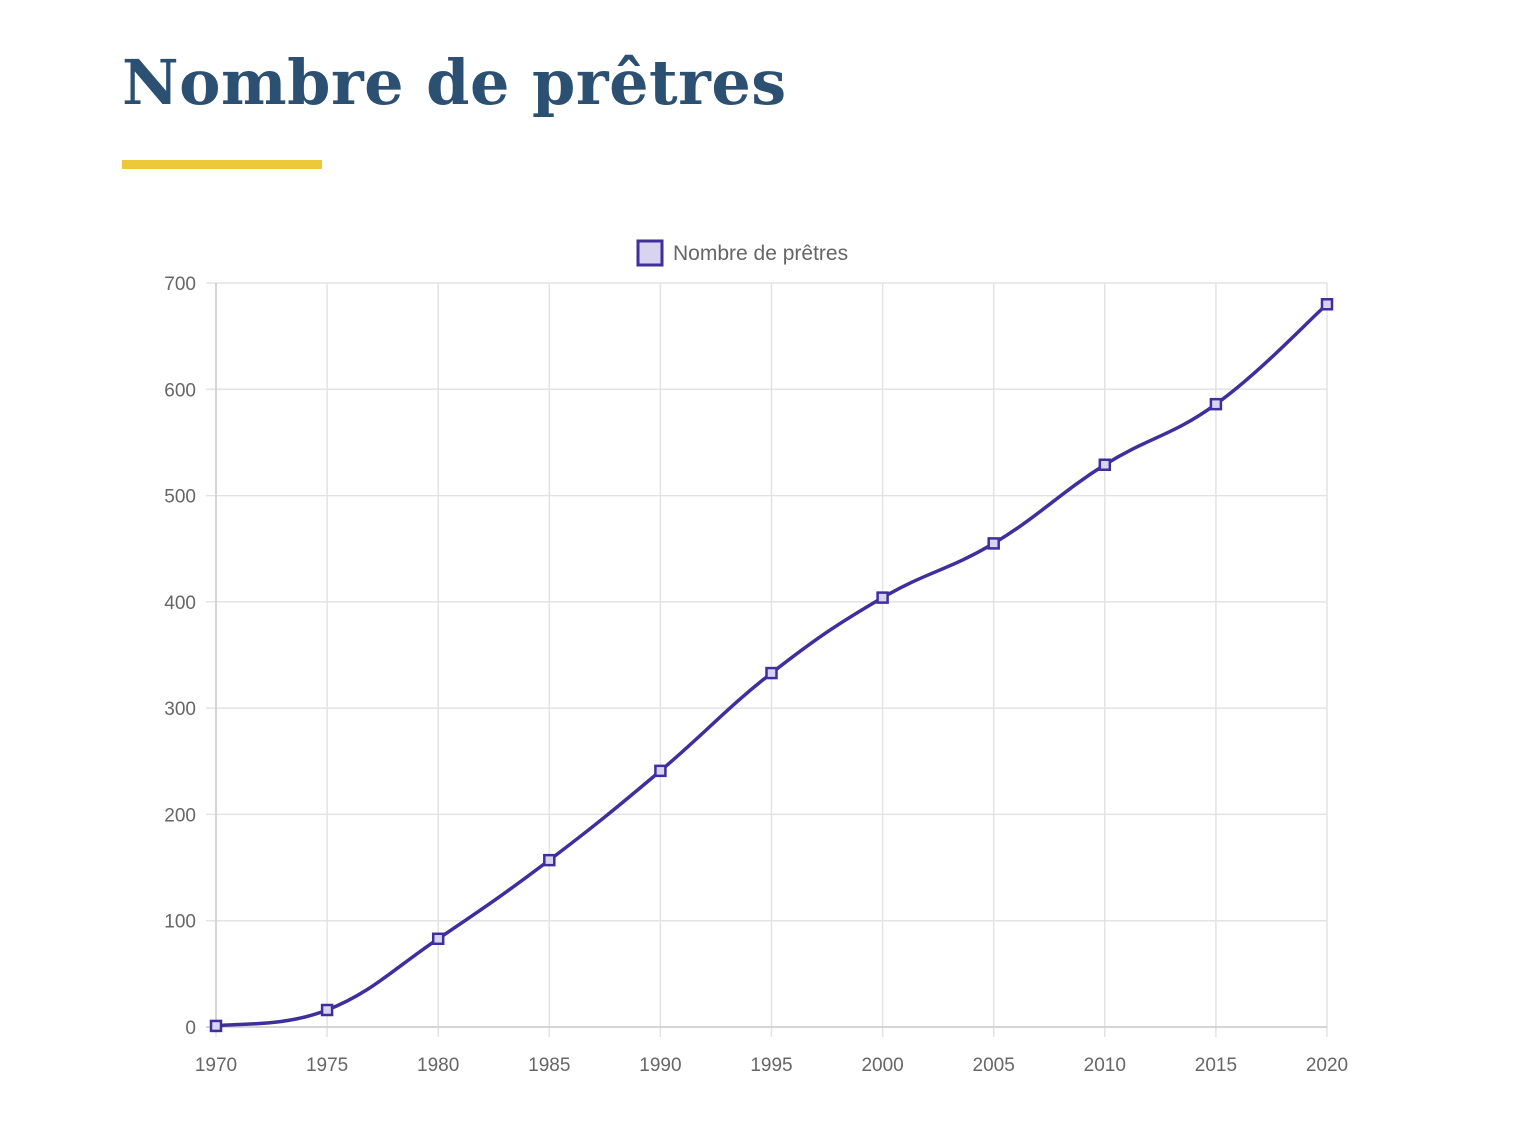 The height and width of the screenshot is (1146, 1538). Describe the element at coordinates (882, 1065) in the screenshot. I see `x-tick-label: 2000` at that location.